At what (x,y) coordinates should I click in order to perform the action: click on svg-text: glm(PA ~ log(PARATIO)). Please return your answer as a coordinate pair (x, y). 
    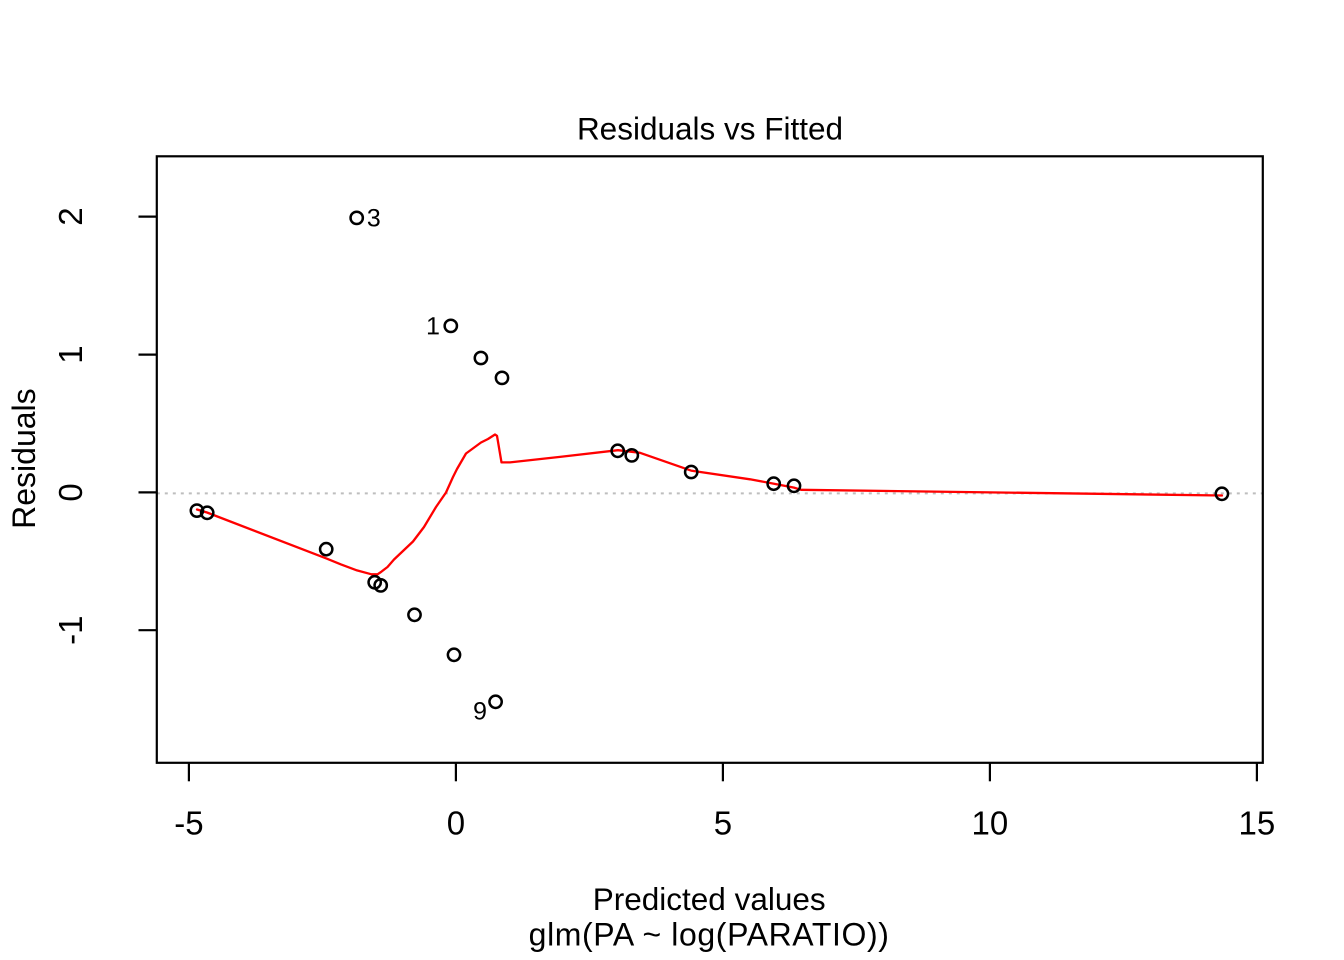
    Looking at the image, I should click on (709, 935).